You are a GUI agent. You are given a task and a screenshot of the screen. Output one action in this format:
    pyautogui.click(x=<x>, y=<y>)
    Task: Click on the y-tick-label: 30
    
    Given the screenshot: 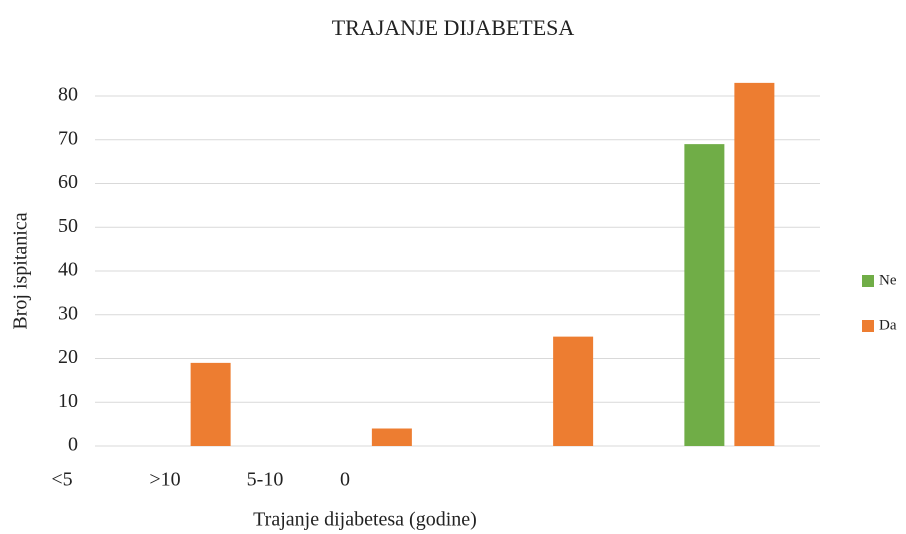 What is the action you would take?
    pyautogui.click(x=68, y=313)
    